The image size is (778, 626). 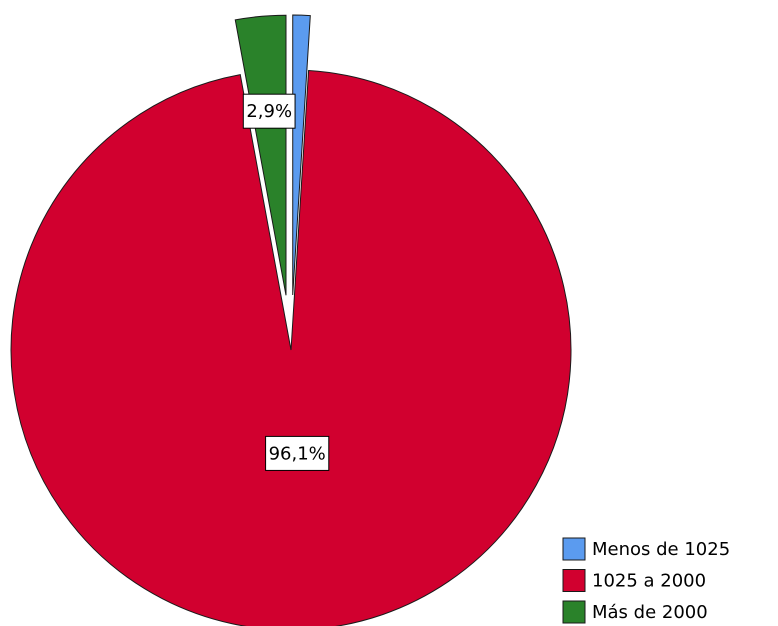 I want to click on data-label: 2,9%, so click(x=269, y=111).